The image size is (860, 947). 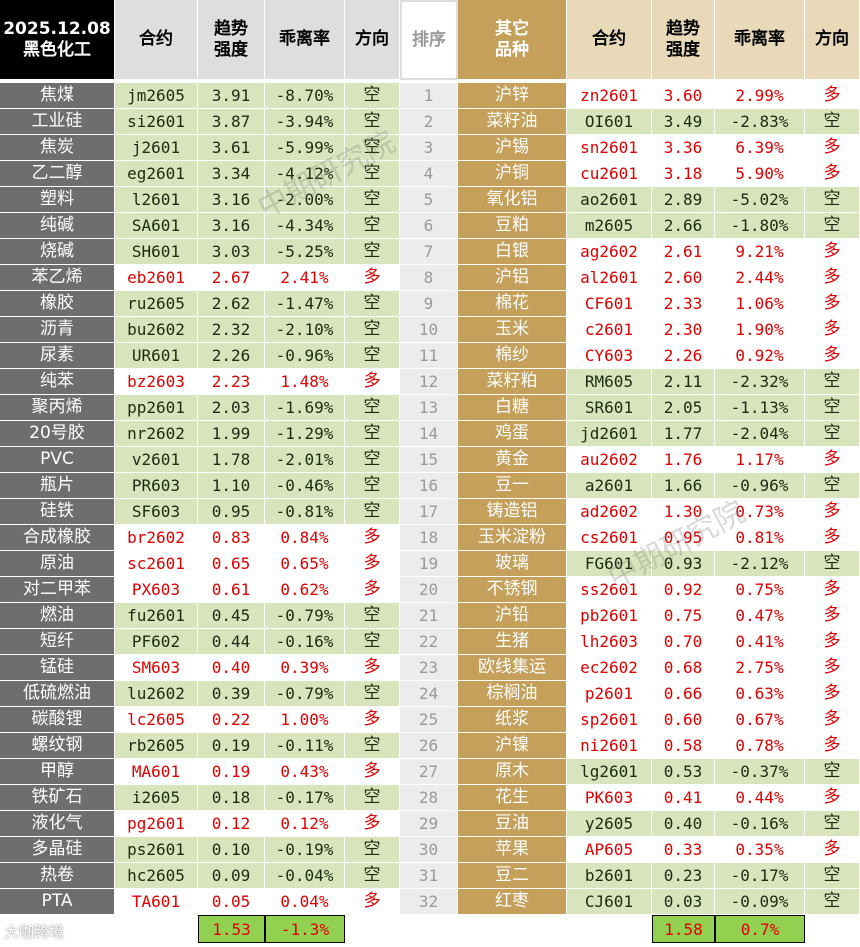 I want to click on cell-text: -0.09%, so click(x=759, y=901).